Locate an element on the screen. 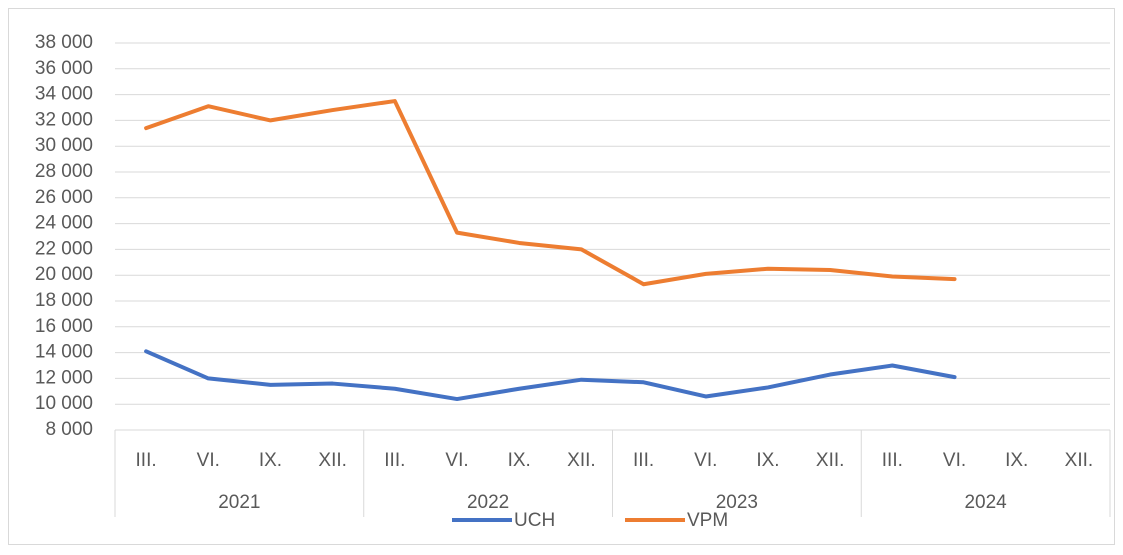 This screenshot has height=555, width=1123. y-tick-label: 8 000 is located at coordinates (69, 429).